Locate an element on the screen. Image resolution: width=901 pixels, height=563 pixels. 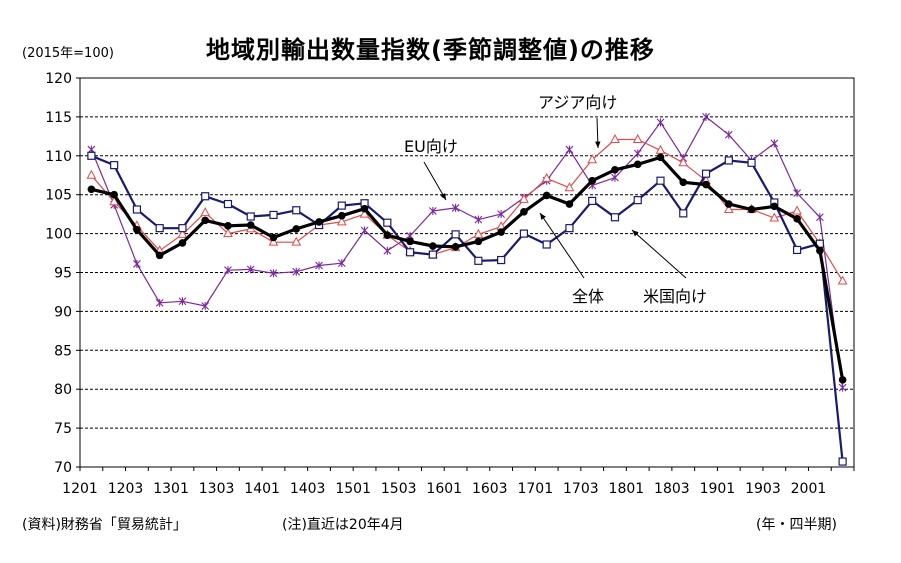
series-annotation: 米国向け is located at coordinates (675, 296).